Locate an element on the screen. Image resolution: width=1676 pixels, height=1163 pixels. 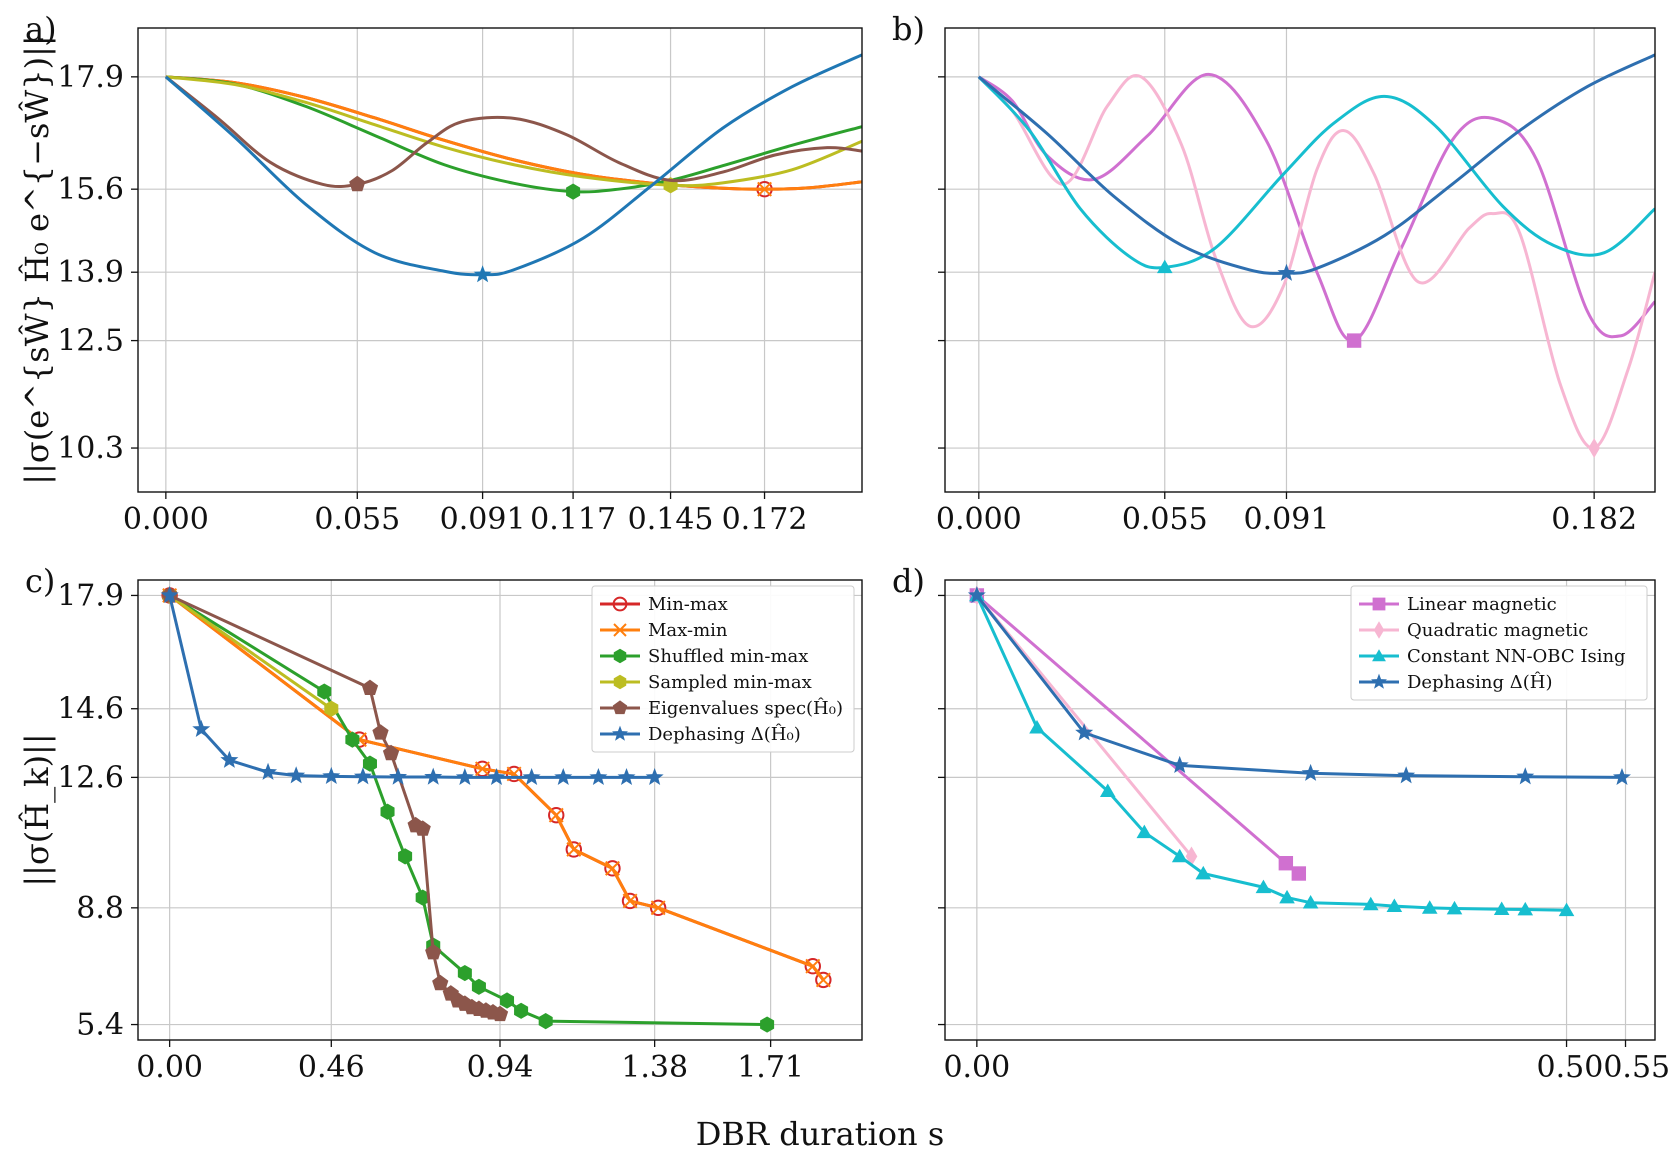
panel-c-series-4-line is located at coordinates (335, 805).